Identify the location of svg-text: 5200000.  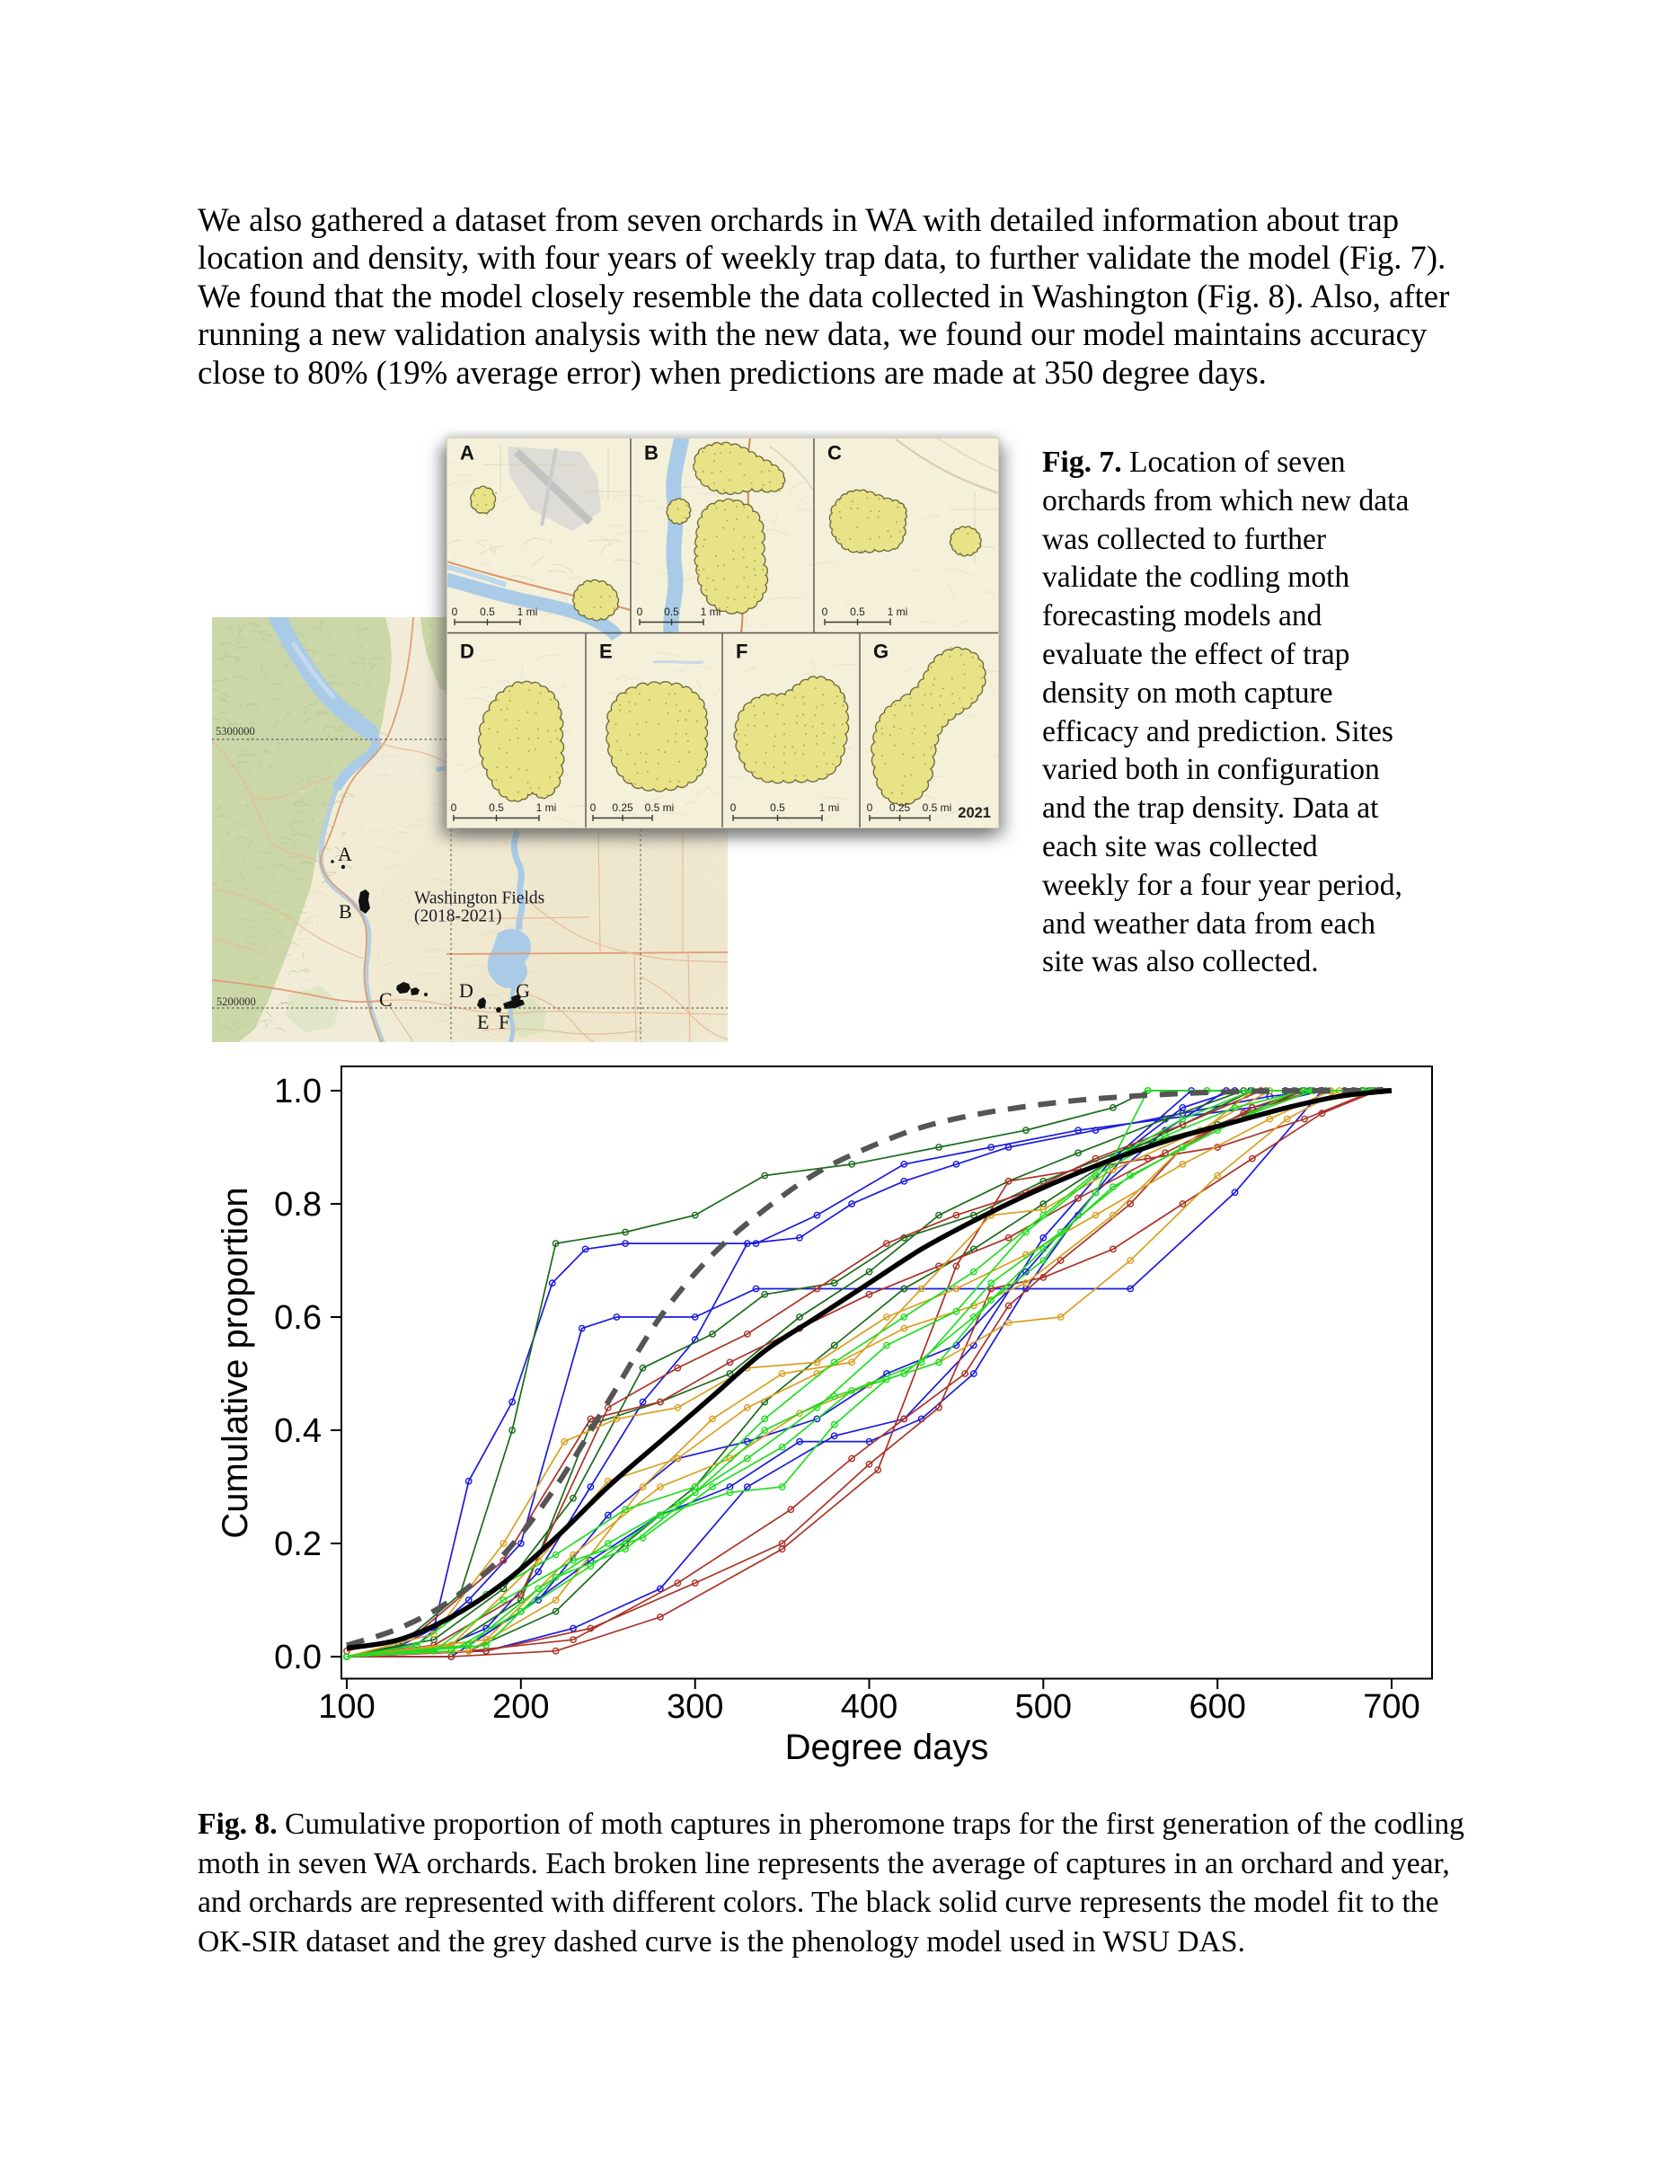
(236, 1001).